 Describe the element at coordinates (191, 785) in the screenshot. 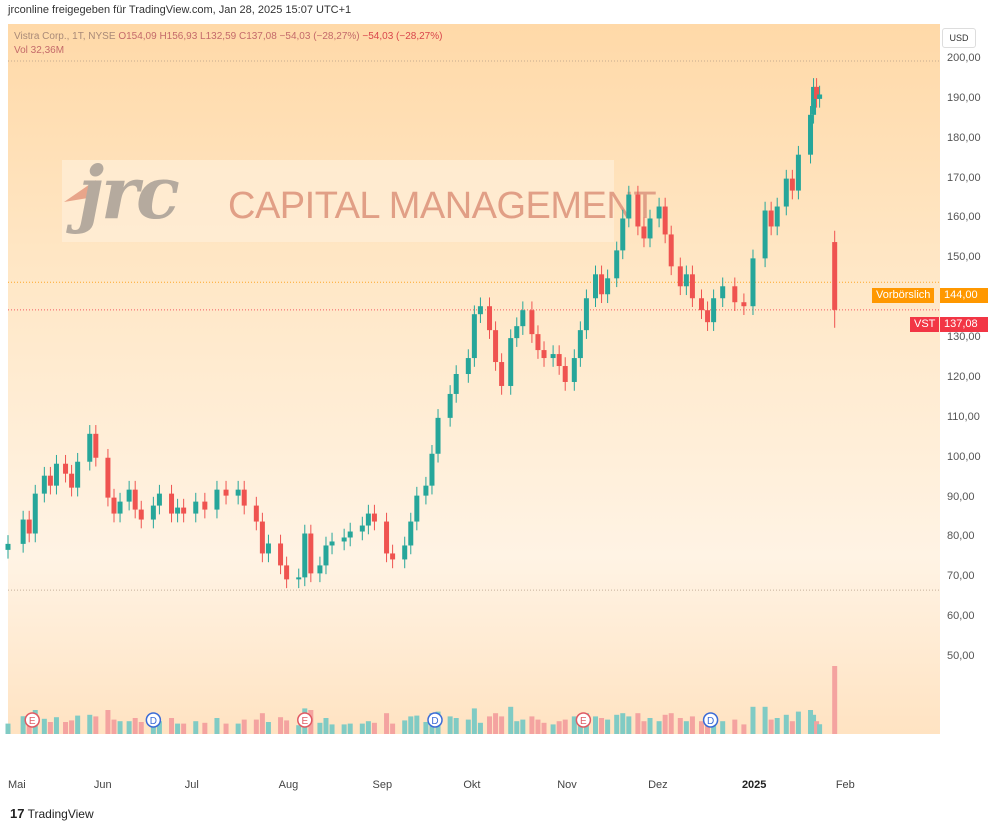

I see `date-tick-label: Jul` at that location.